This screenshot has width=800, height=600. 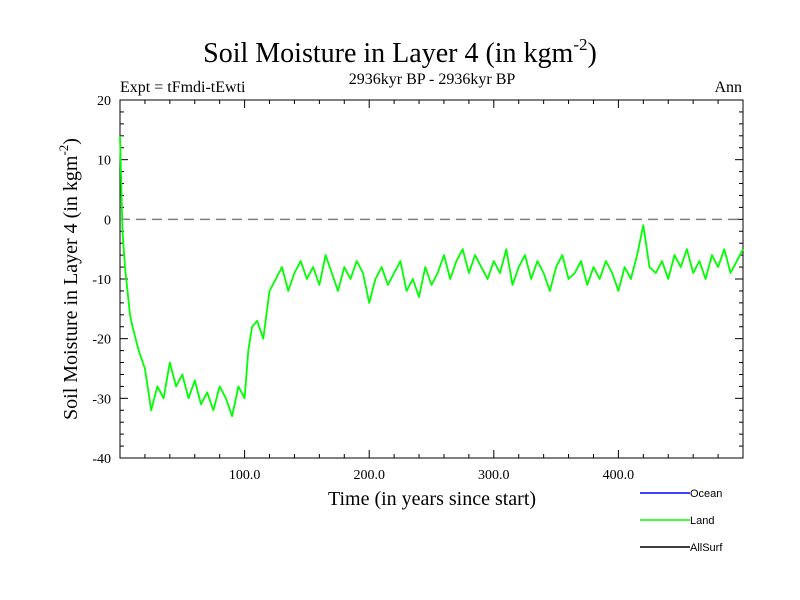 What do you see at coordinates (104, 161) in the screenshot?
I see `y-tick-label: 10` at bounding box center [104, 161].